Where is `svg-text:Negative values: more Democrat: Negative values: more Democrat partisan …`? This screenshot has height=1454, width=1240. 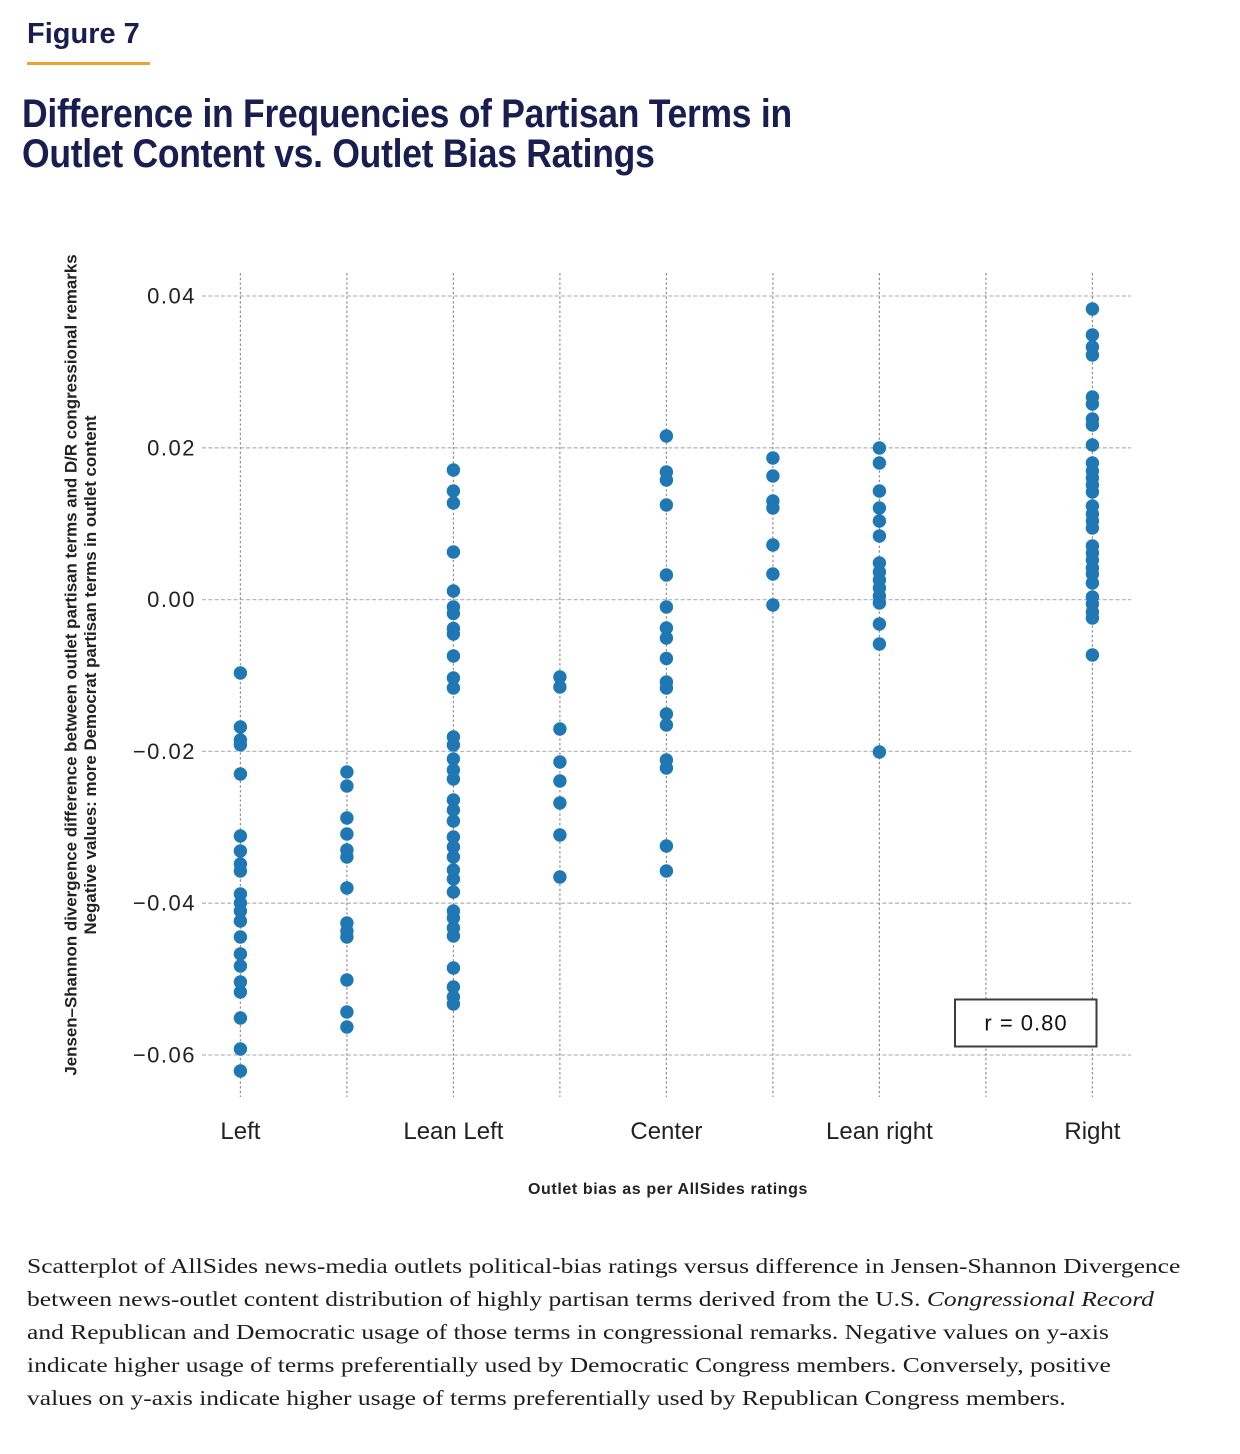
svg-text:Negative values: more Democrat: Negative values: more Democrat partisan … is located at coordinates (90, 674).